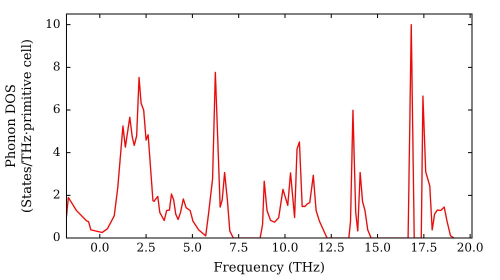  What do you see at coordinates (331, 247) in the screenshot?
I see `x-tick-label: 12.5` at bounding box center [331, 247].